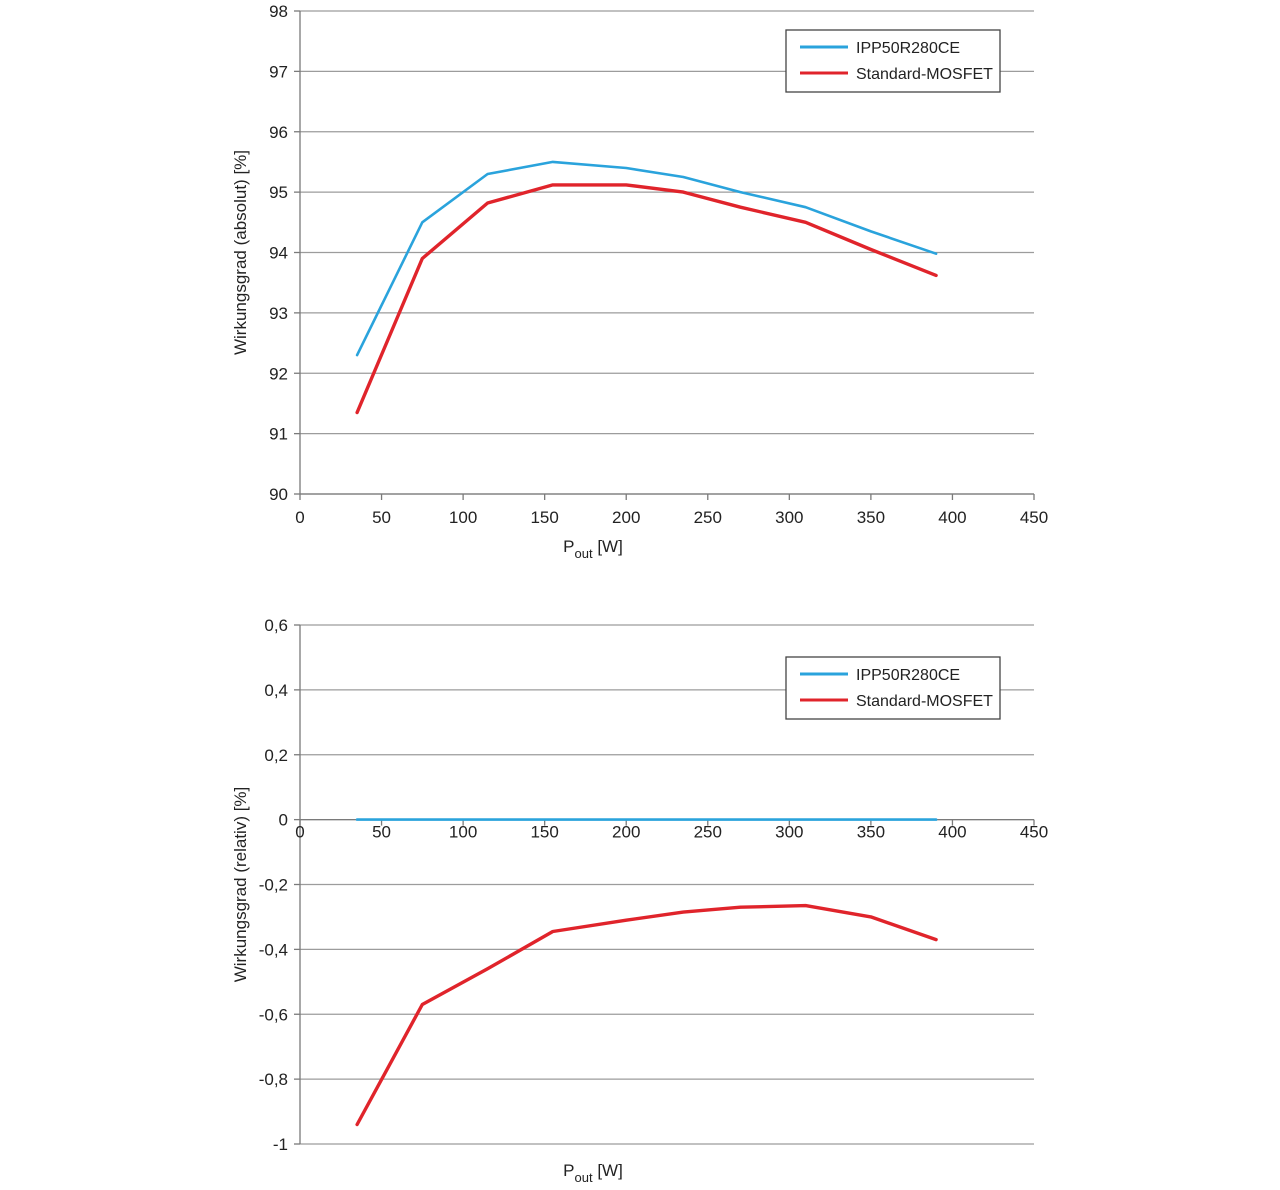  I want to click on y-tick-label: 0,2, so click(276, 755).